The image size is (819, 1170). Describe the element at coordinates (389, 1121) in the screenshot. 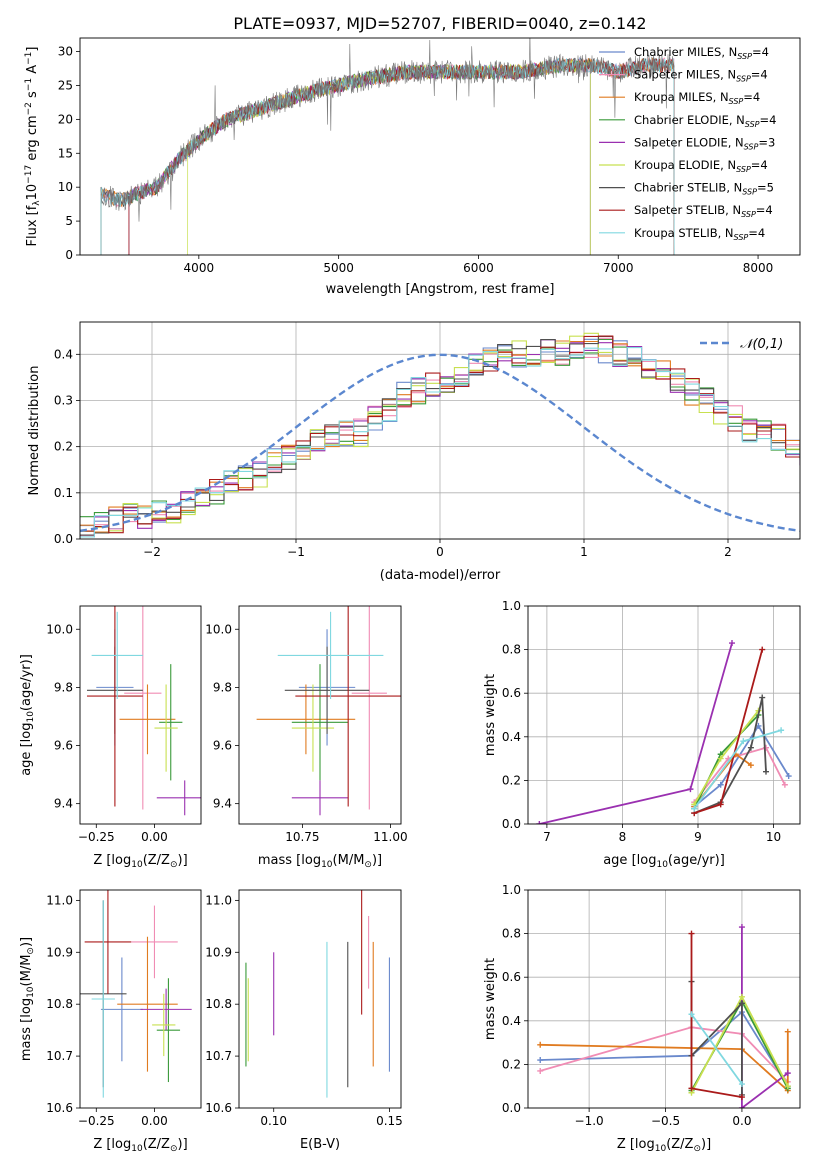

I see `x-tick-label: 0.15` at that location.